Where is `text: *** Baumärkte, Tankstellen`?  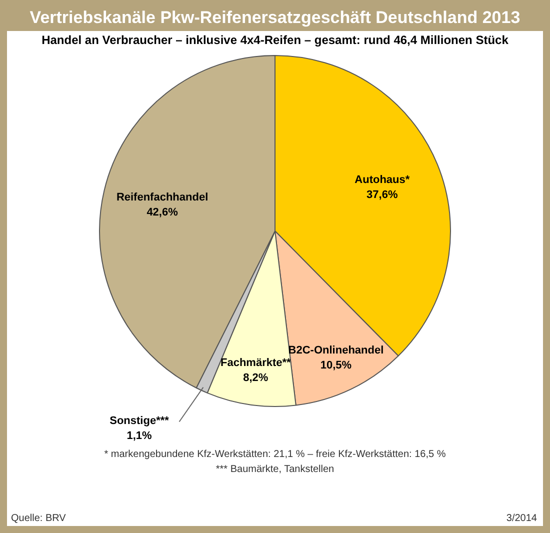
text: *** Baumärkte, Tankstellen is located at coordinates (275, 470).